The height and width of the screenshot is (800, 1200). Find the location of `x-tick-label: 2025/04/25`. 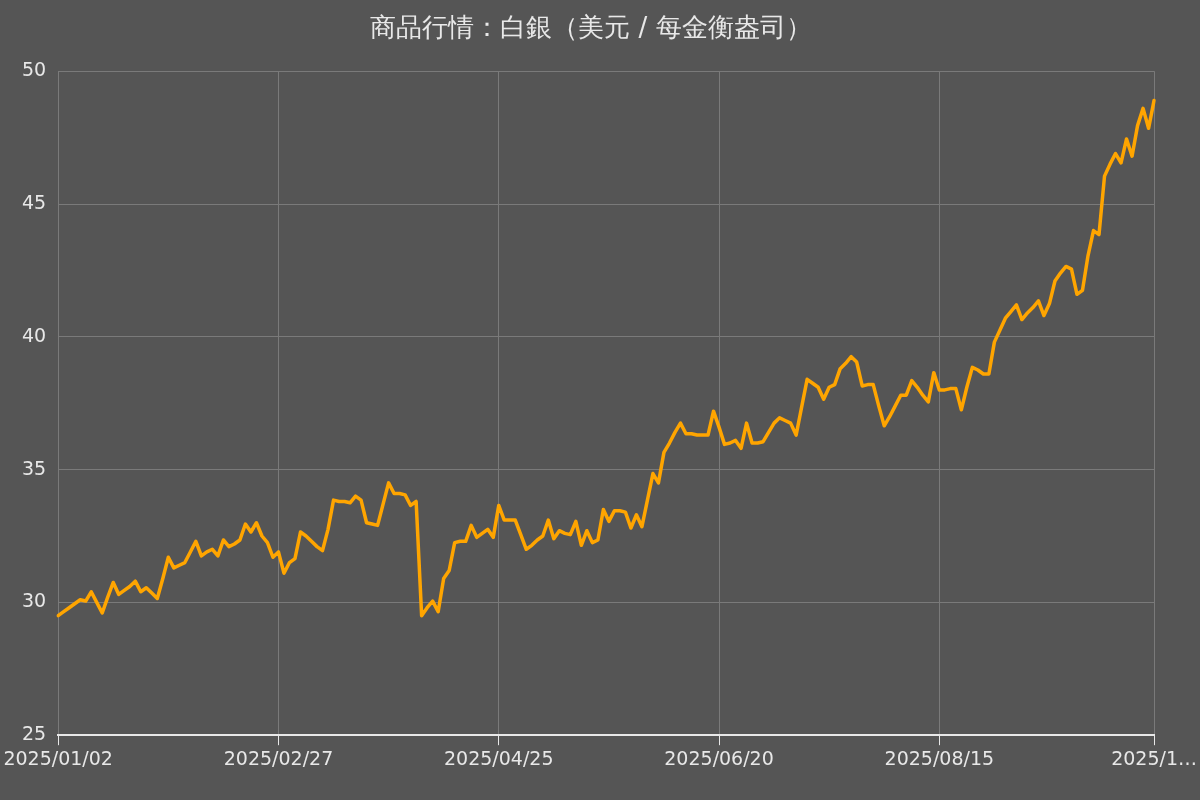

x-tick-label: 2025/04/25 is located at coordinates (498, 757).